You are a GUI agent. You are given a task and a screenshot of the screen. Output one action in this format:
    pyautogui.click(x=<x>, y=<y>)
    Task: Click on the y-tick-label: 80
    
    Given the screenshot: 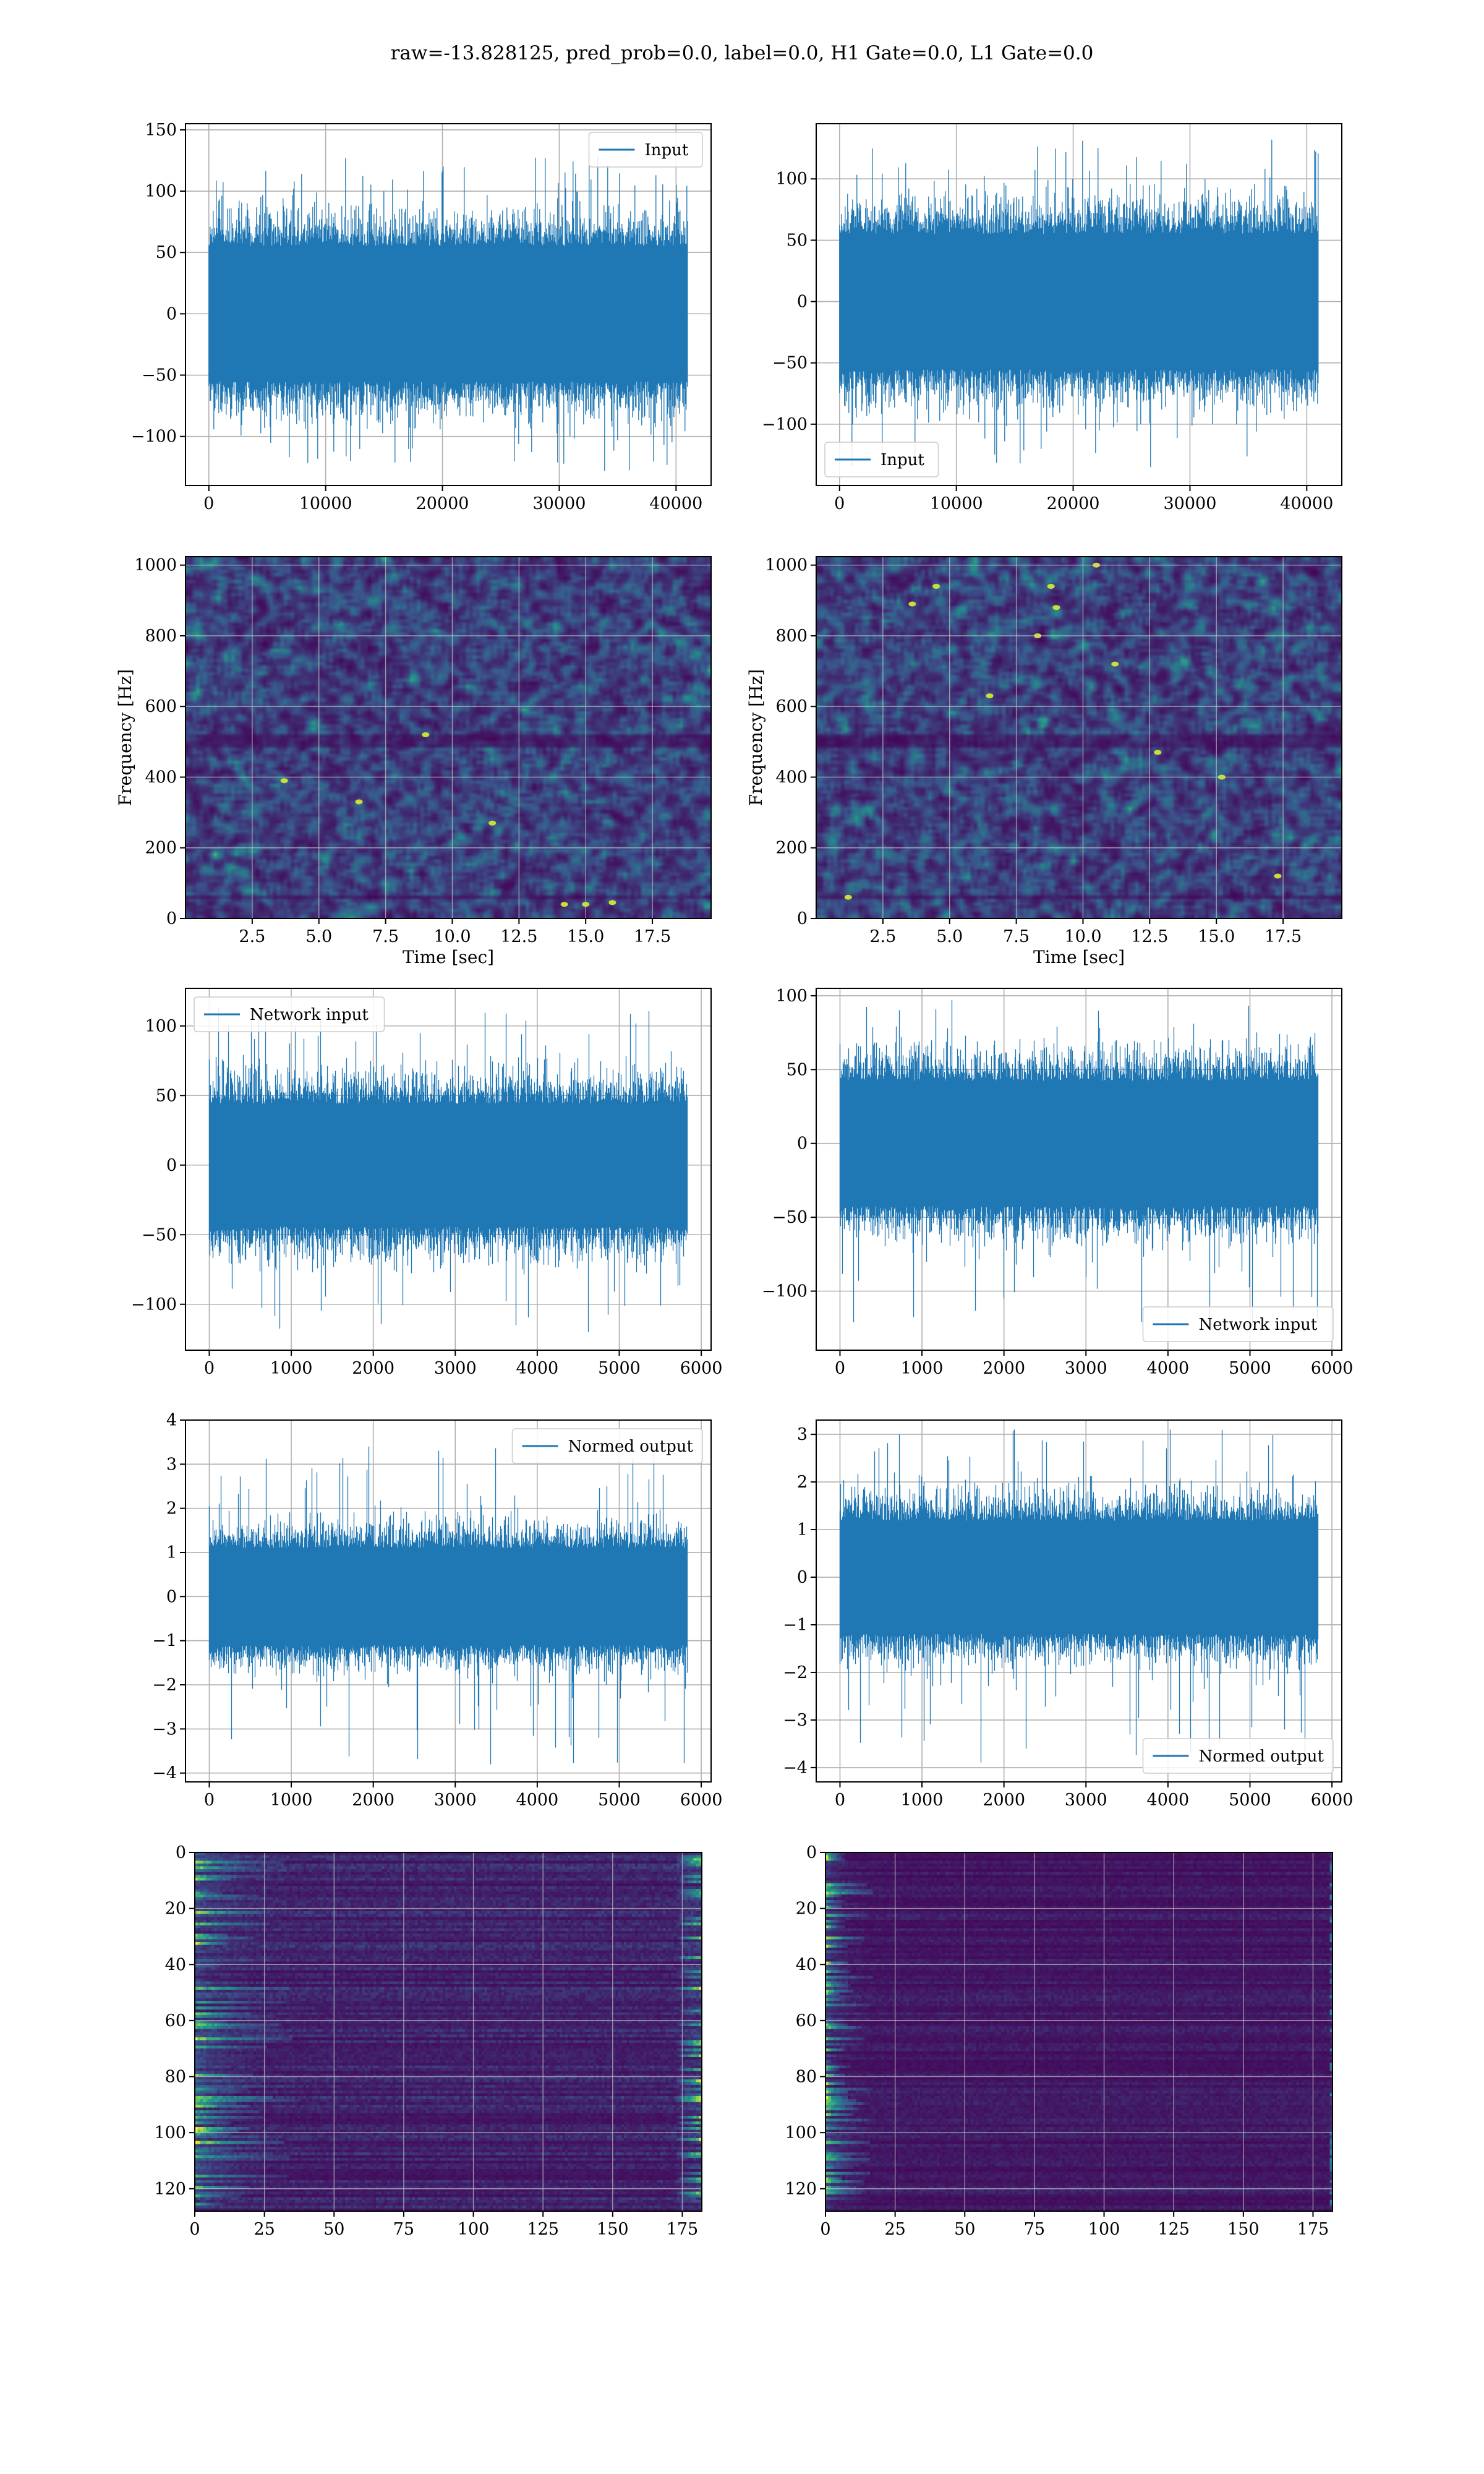 What is the action you would take?
    pyautogui.click(x=806, y=2077)
    